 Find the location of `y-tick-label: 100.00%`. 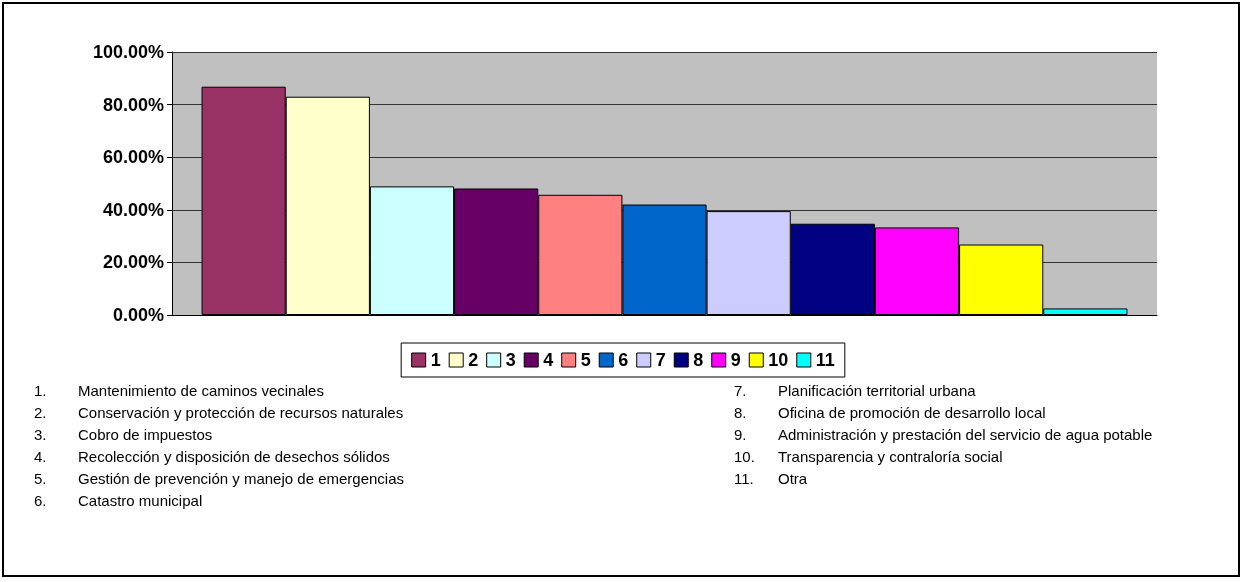

y-tick-label: 100.00% is located at coordinates (128, 52).